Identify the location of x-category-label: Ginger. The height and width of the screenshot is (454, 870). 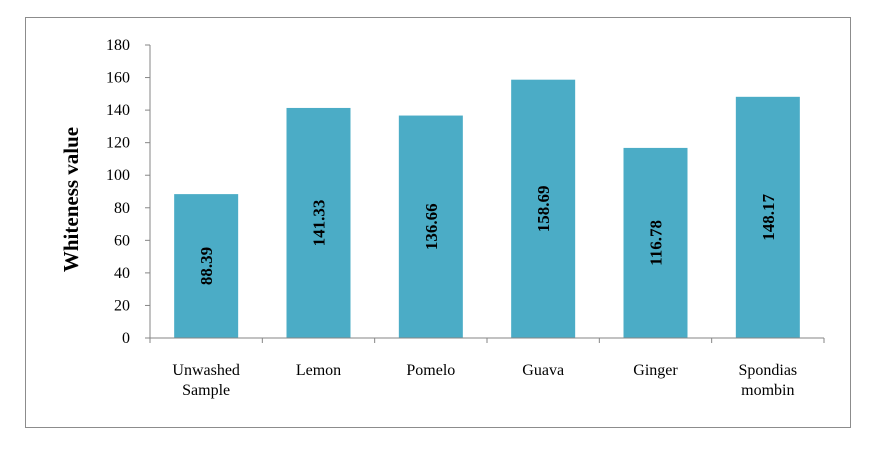
(655, 370).